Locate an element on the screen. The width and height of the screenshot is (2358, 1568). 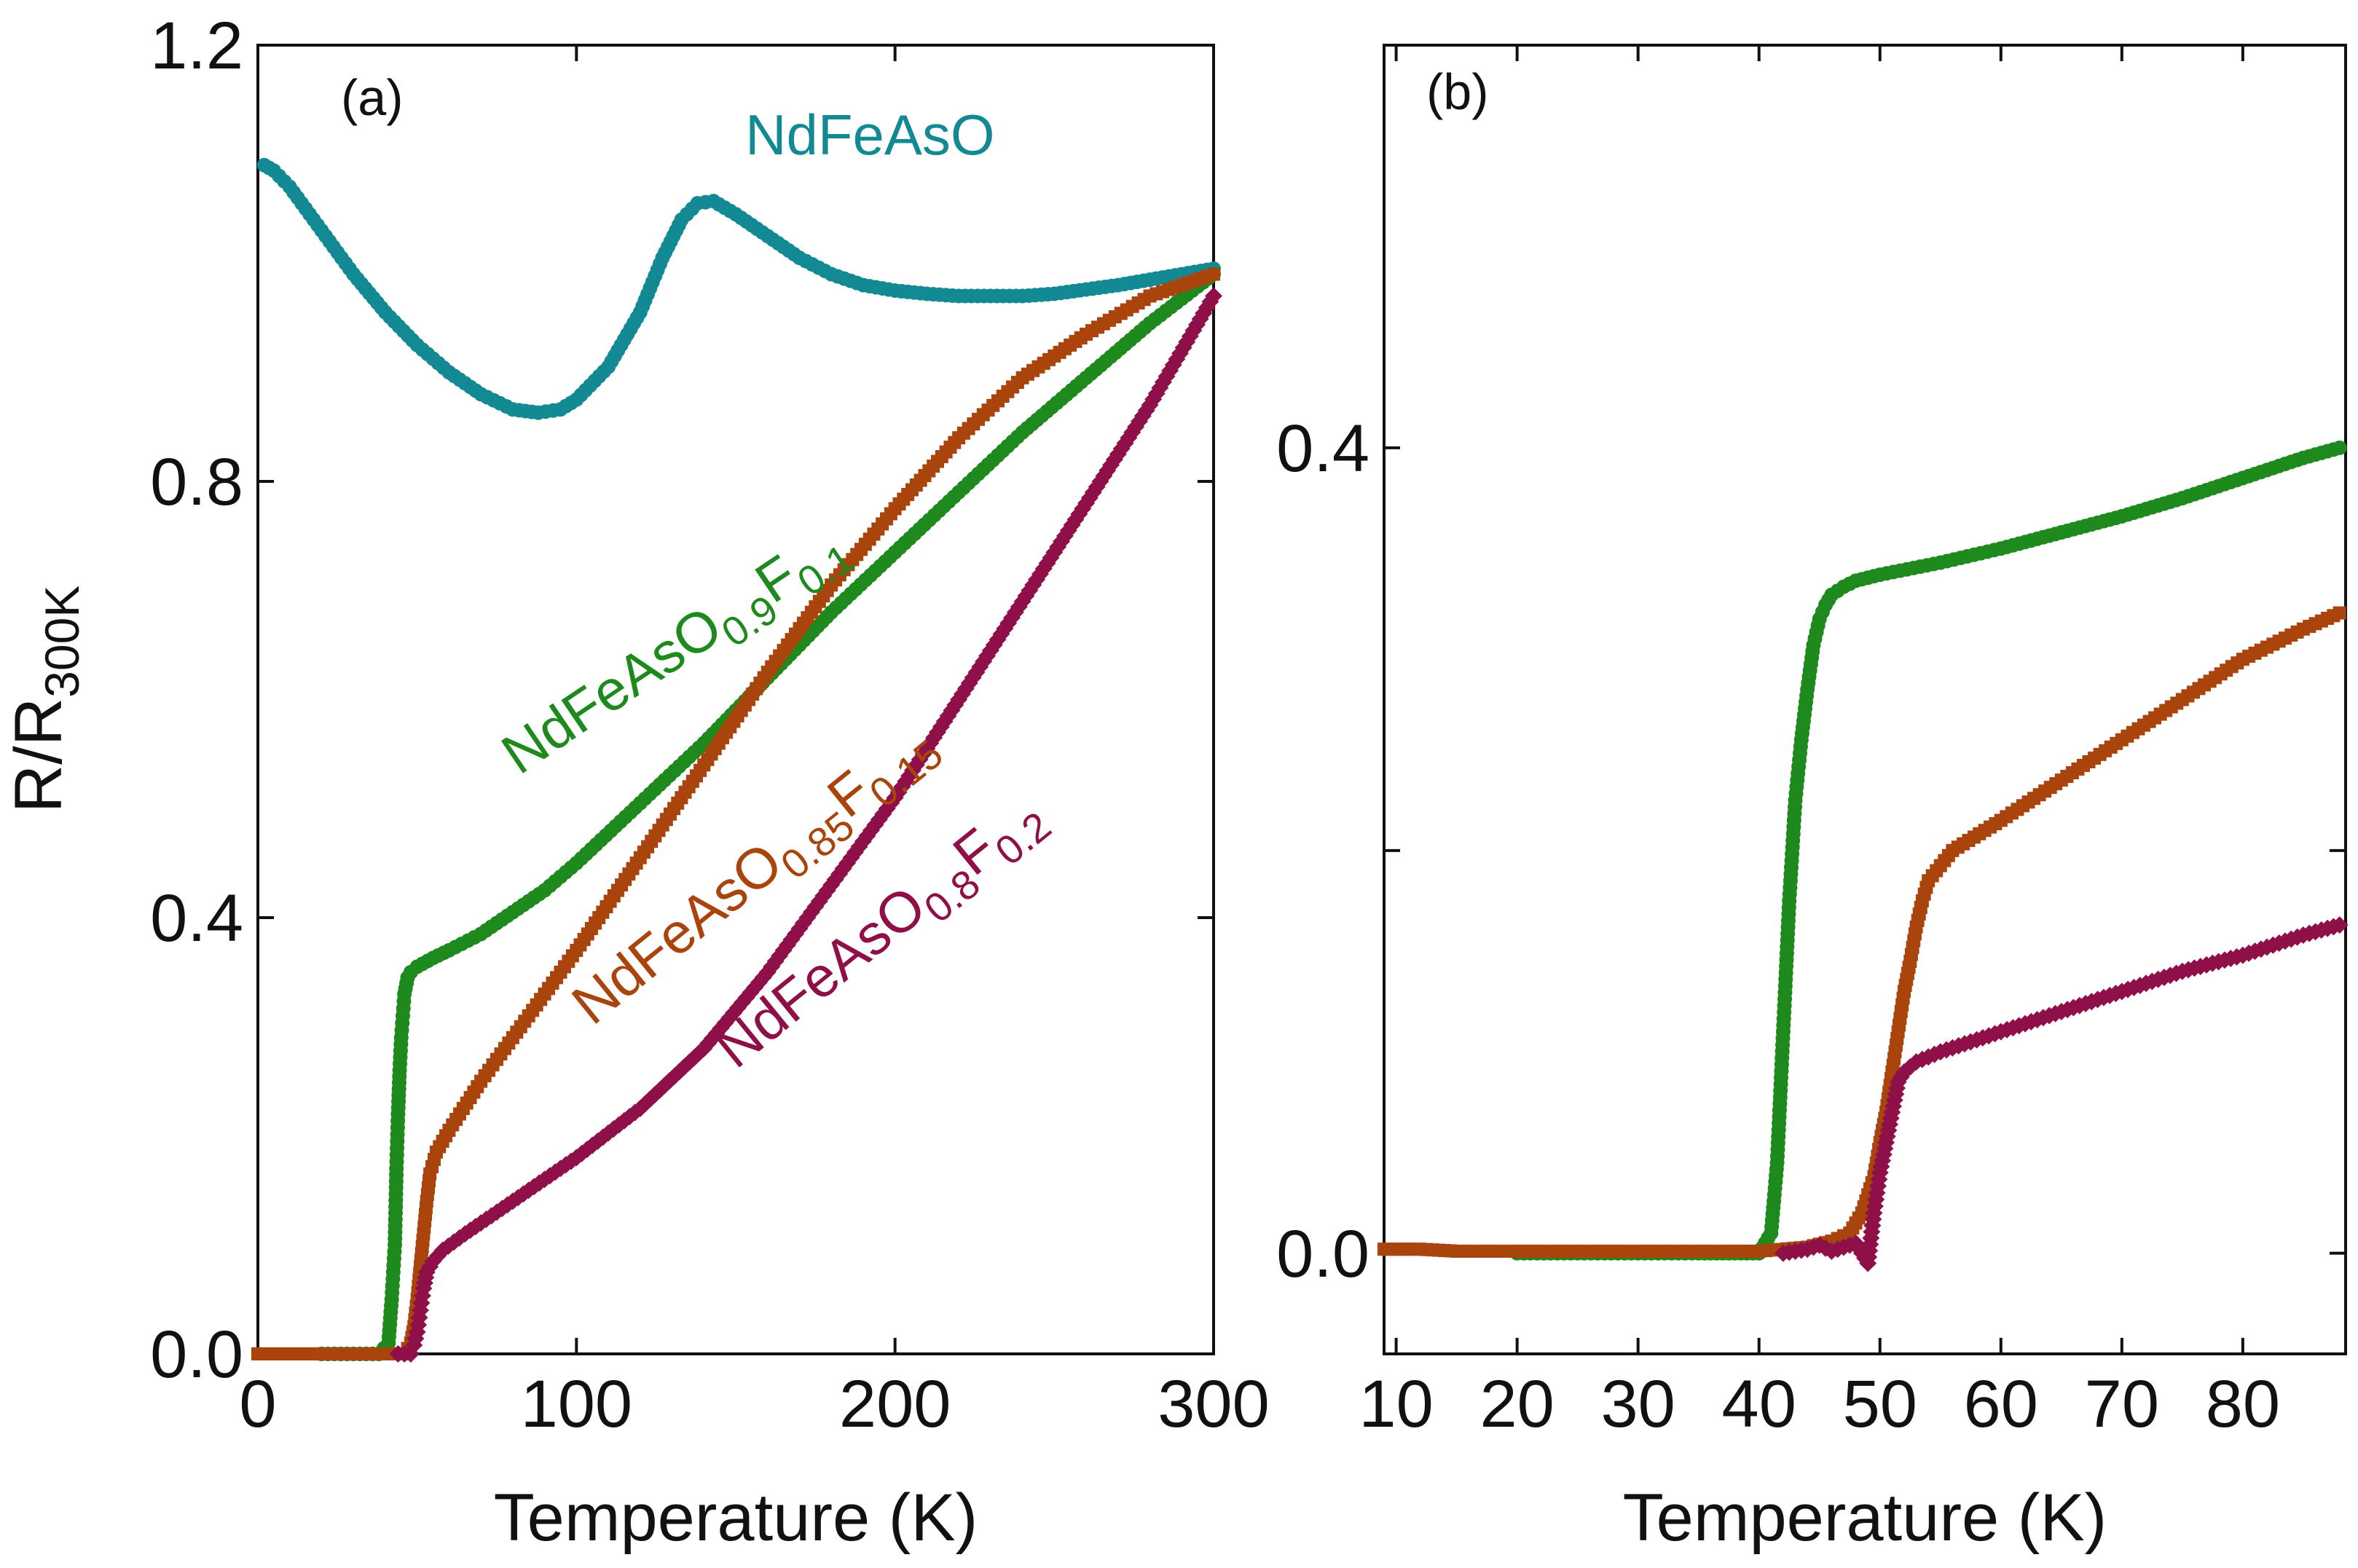
panel-b-label: (b) is located at coordinates (1457, 91).